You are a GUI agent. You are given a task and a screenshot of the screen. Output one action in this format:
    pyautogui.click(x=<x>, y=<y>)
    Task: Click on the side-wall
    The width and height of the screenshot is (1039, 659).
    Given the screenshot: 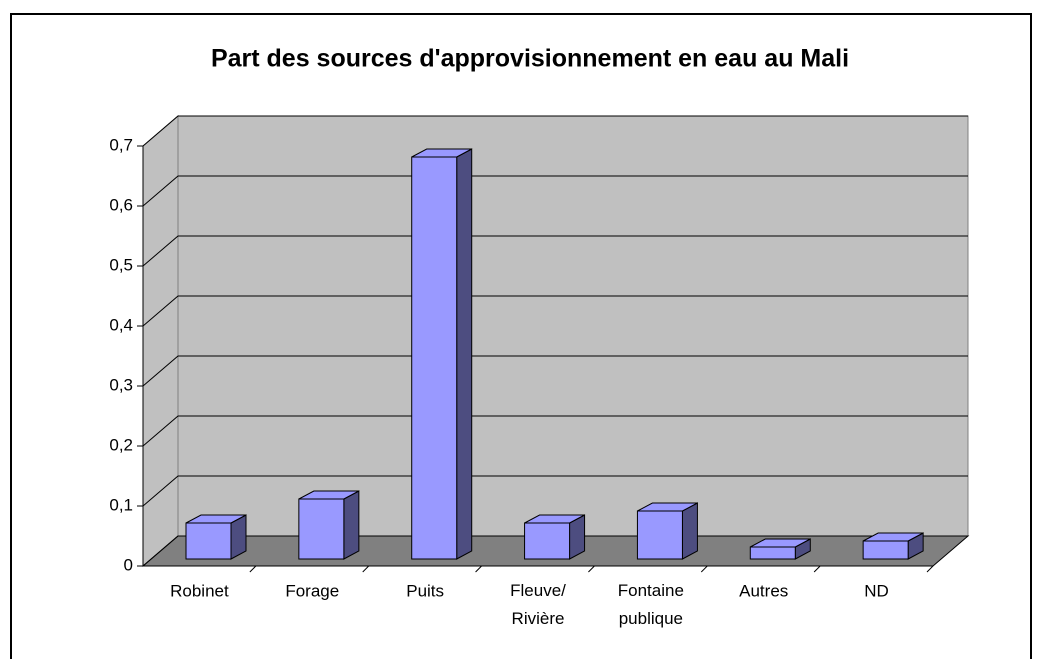 What is the action you would take?
    pyautogui.click(x=160, y=341)
    